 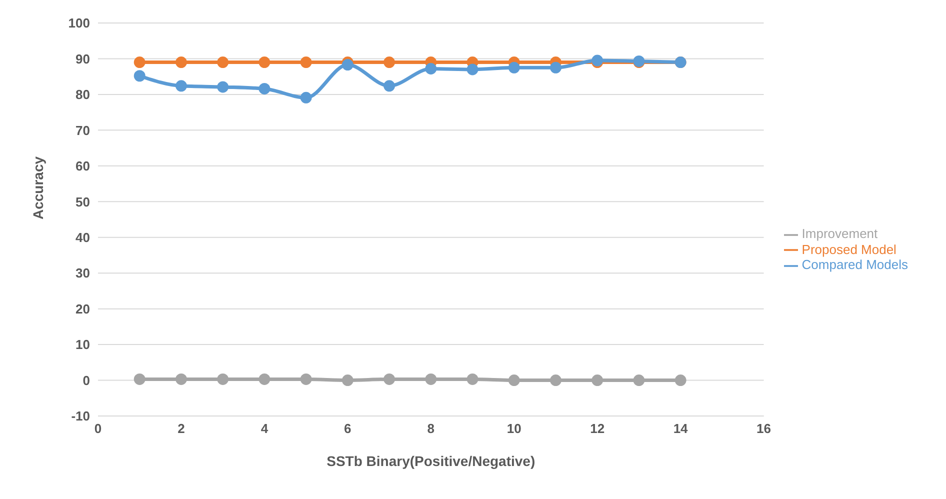 What do you see at coordinates (79, 23) in the screenshot?
I see `y-tick-label: 100` at bounding box center [79, 23].